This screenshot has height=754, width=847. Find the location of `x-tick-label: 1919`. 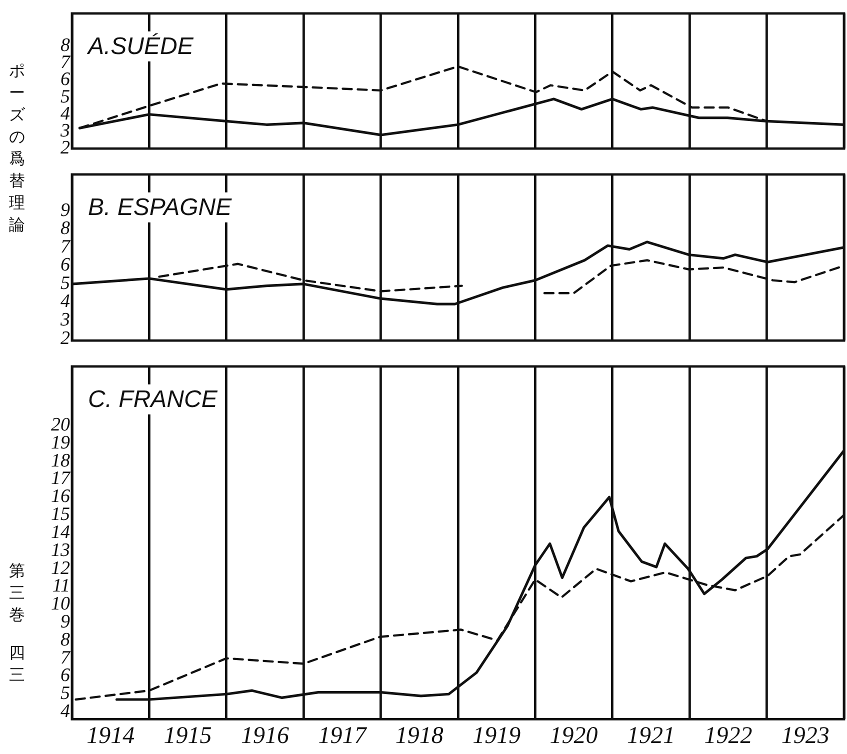

x-tick-label: 1919 is located at coordinates (496, 735).